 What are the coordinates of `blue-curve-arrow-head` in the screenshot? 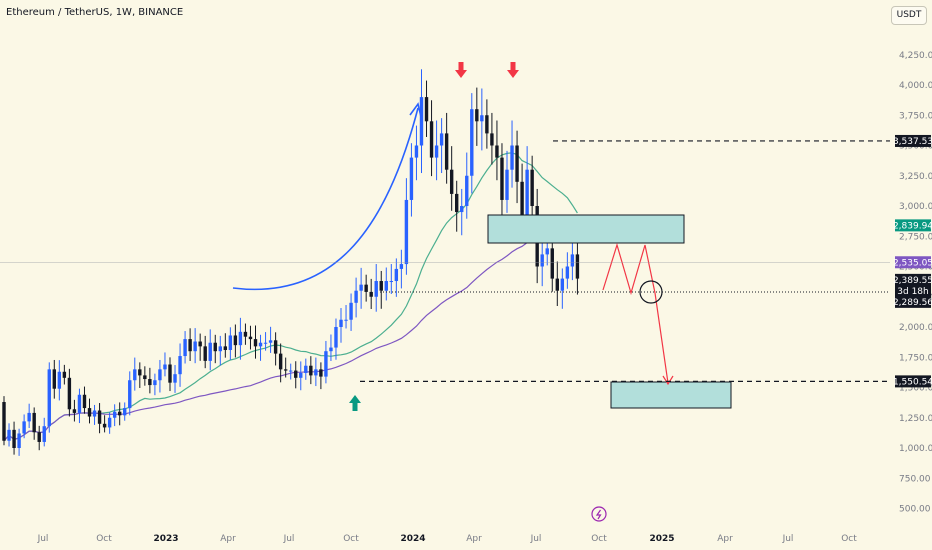 It's located at (415, 110).